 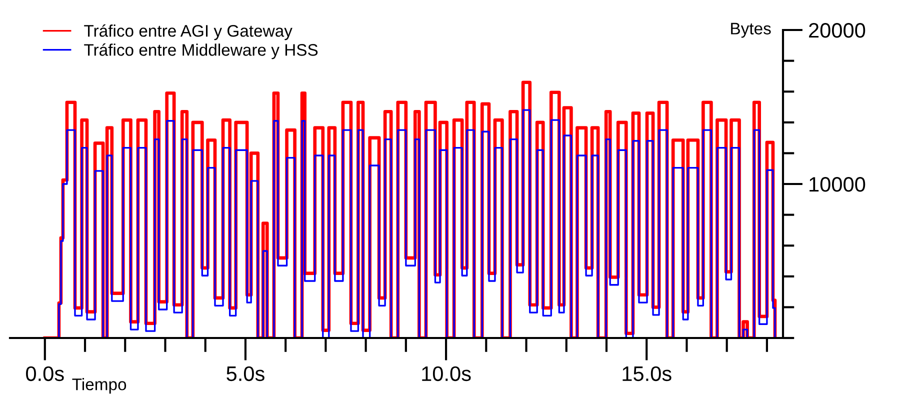 I want to click on y-axis-title: Bytes, so click(x=751, y=30).